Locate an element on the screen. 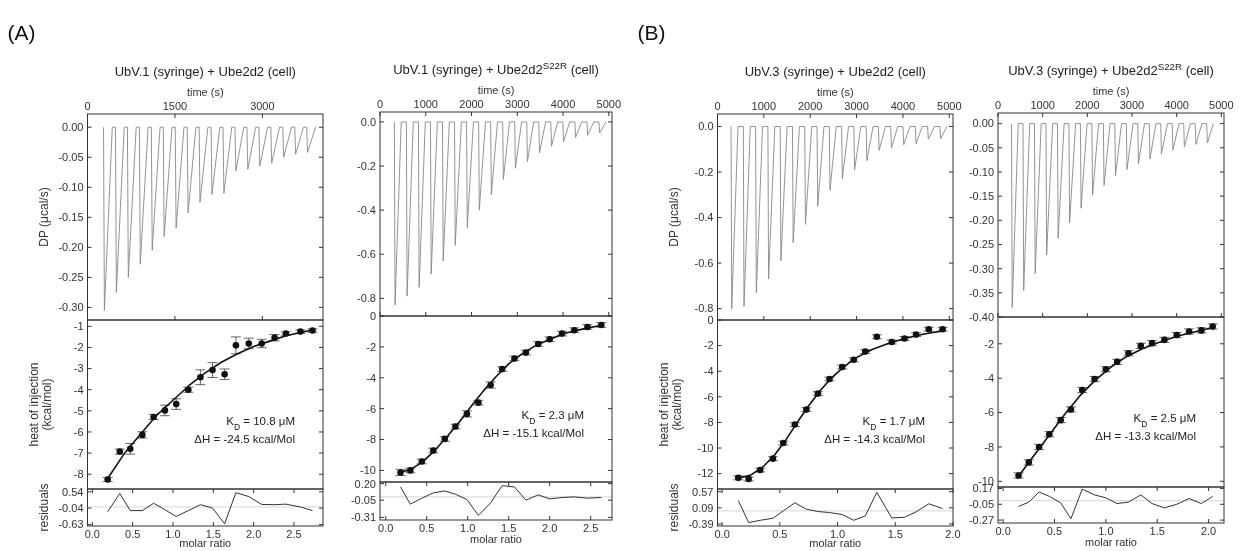  y-tick-label: -7 is located at coordinates (78, 452).